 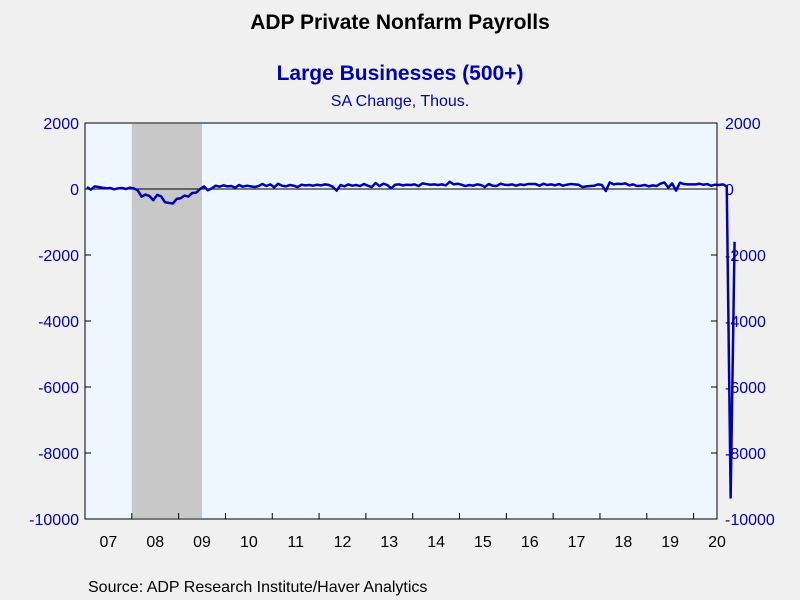 I want to click on y-tick-label-right: 0, so click(x=729, y=190).